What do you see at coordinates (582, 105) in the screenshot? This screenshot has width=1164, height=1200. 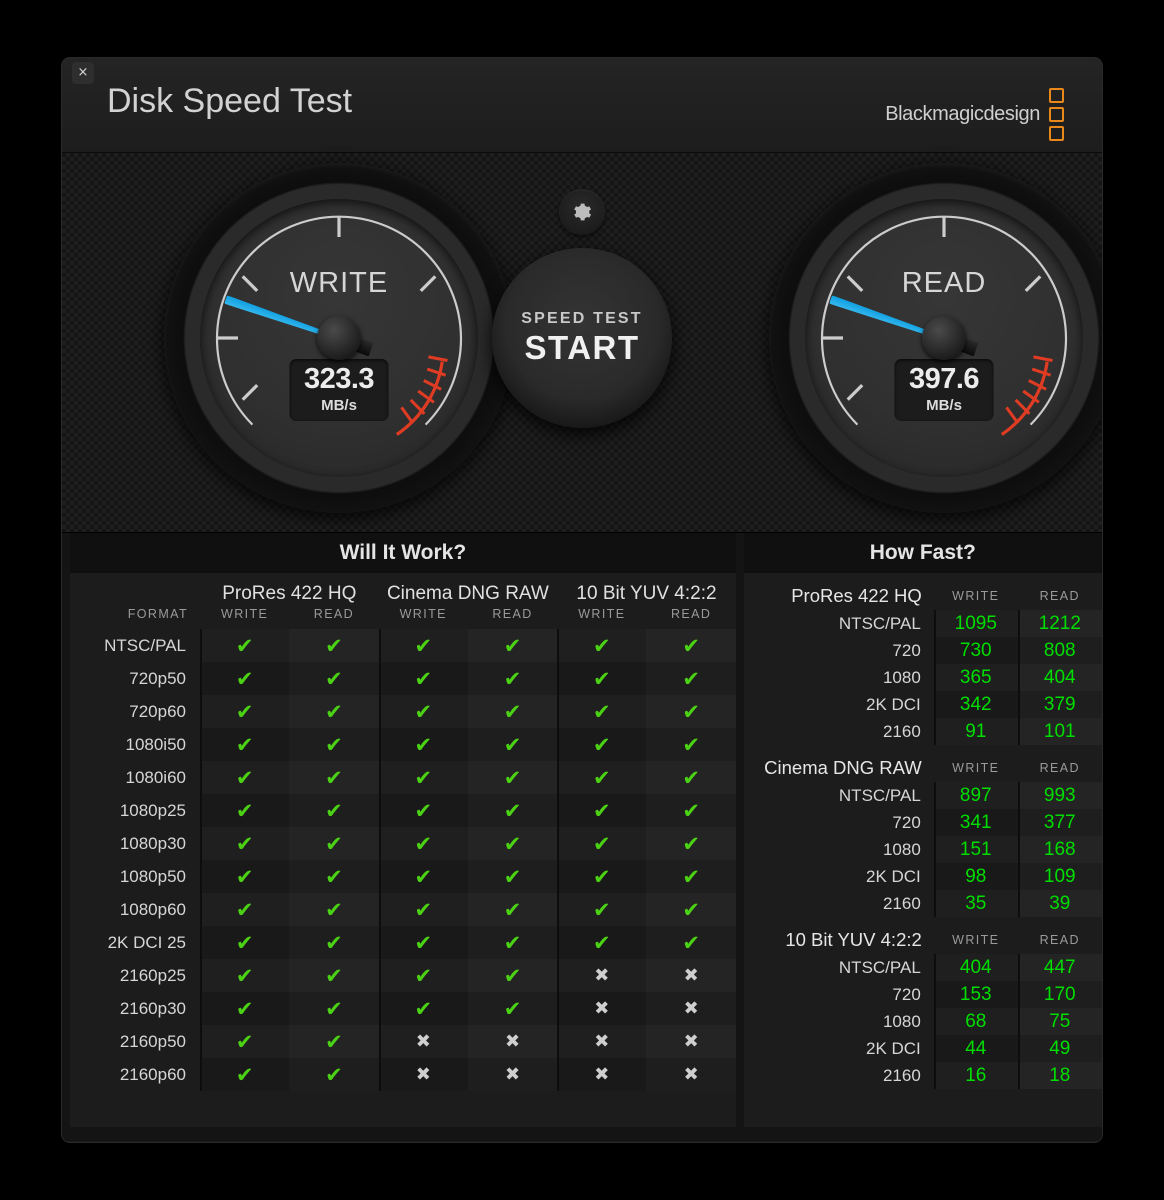 I see `title-bar: Disk Speed Test Blackmagicdesign` at bounding box center [582, 105].